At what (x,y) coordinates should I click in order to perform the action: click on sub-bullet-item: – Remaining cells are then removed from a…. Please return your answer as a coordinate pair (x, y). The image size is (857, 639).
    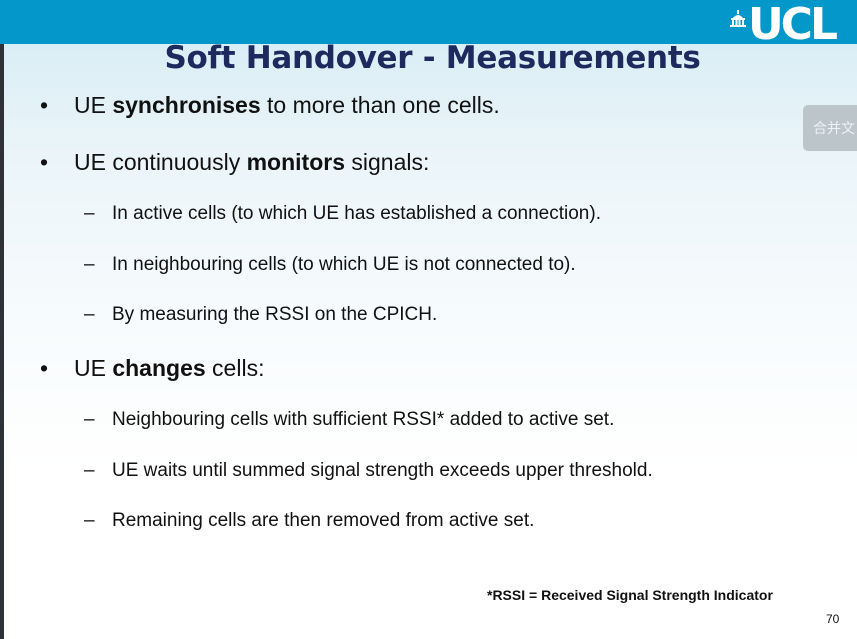
    Looking at the image, I should click on (309, 521).